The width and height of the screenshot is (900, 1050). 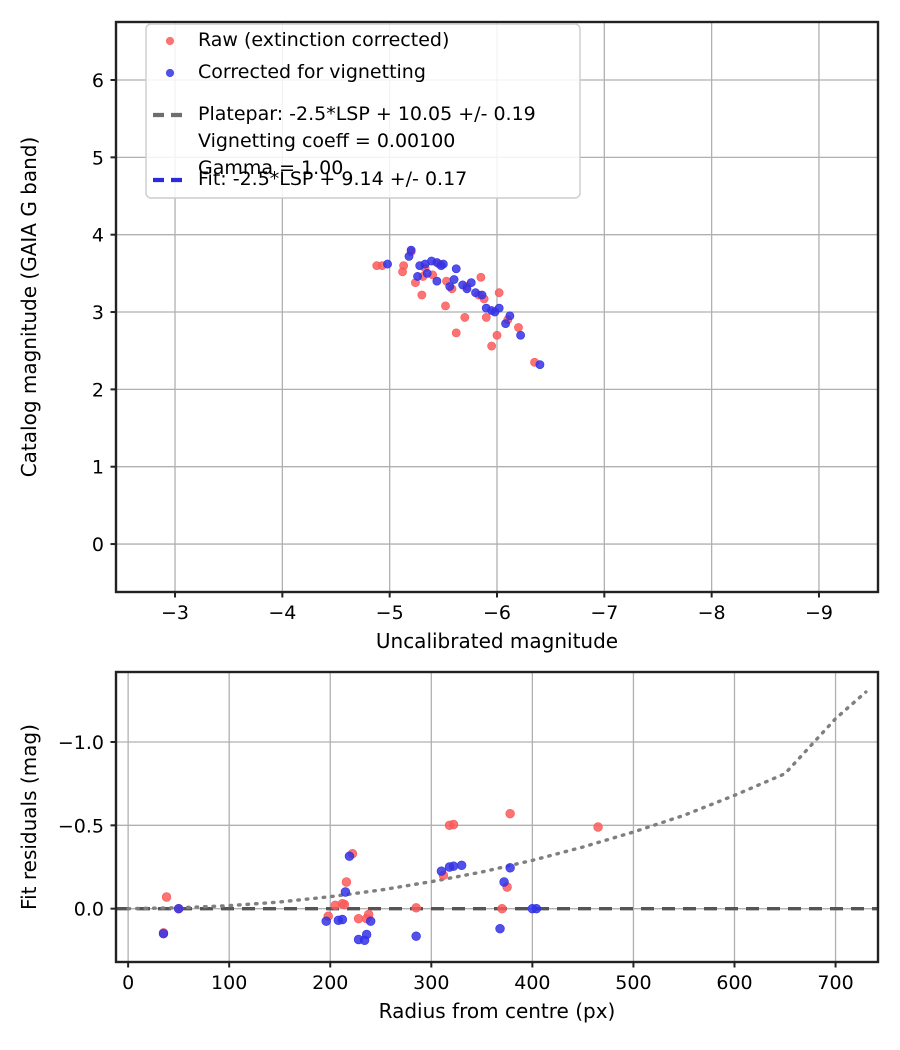 What do you see at coordinates (81, 826) in the screenshot?
I see `tick-label-y: −0.5` at bounding box center [81, 826].